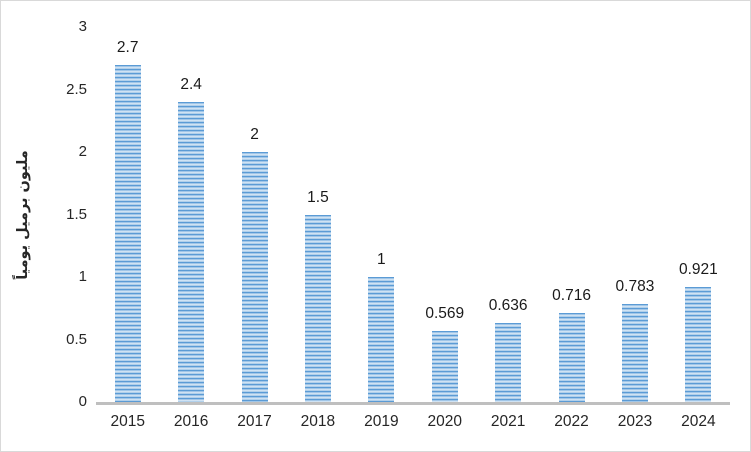  What do you see at coordinates (634, 214) in the screenshot?
I see `bar-slot: 0.783` at bounding box center [634, 214].